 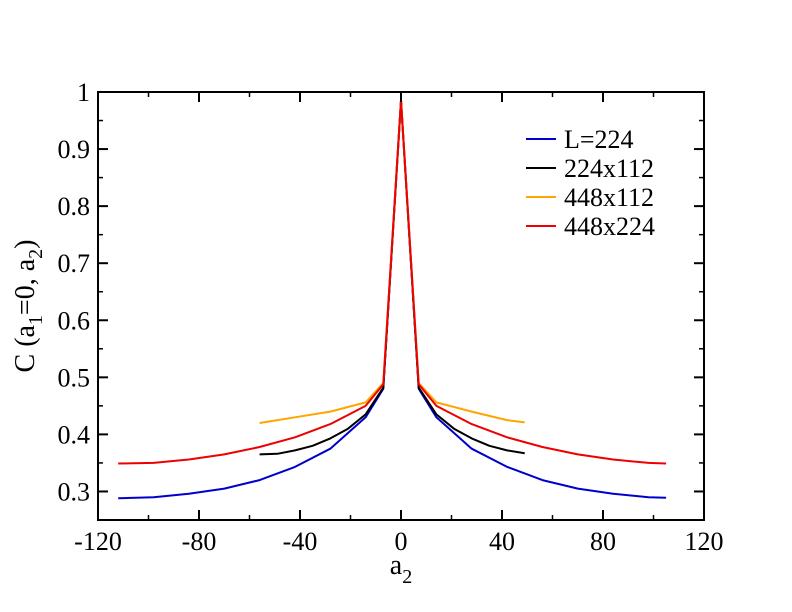 I want to click on legend-label: L=224, so click(x=599, y=139).